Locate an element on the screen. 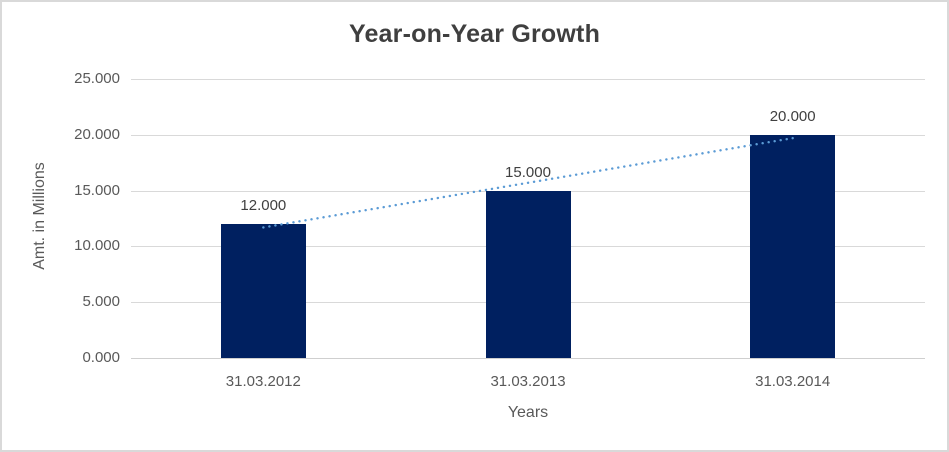 The width and height of the screenshot is (949, 452). y-tick-label: 10.000 is located at coordinates (97, 246).